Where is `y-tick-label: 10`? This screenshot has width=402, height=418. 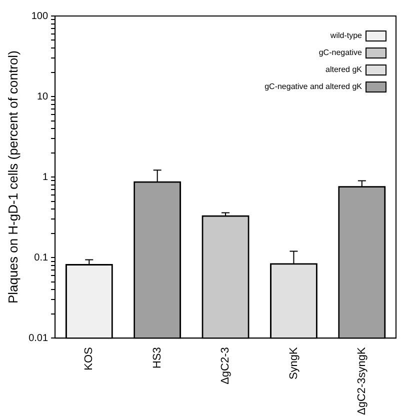 y-tick-label: 10 is located at coordinates (42, 96).